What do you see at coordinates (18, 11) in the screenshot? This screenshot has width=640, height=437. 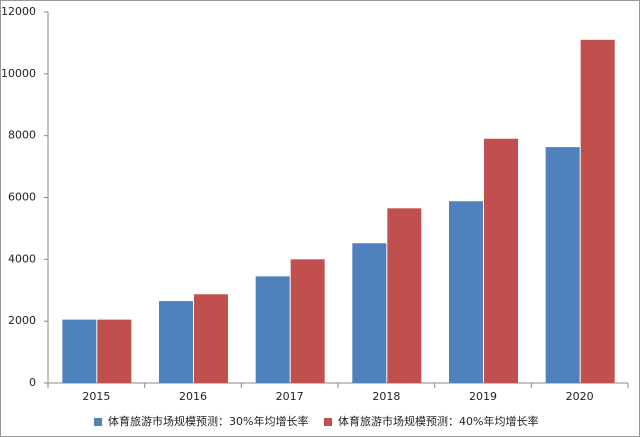 I see `y-tick-label: 12000` at bounding box center [18, 11].